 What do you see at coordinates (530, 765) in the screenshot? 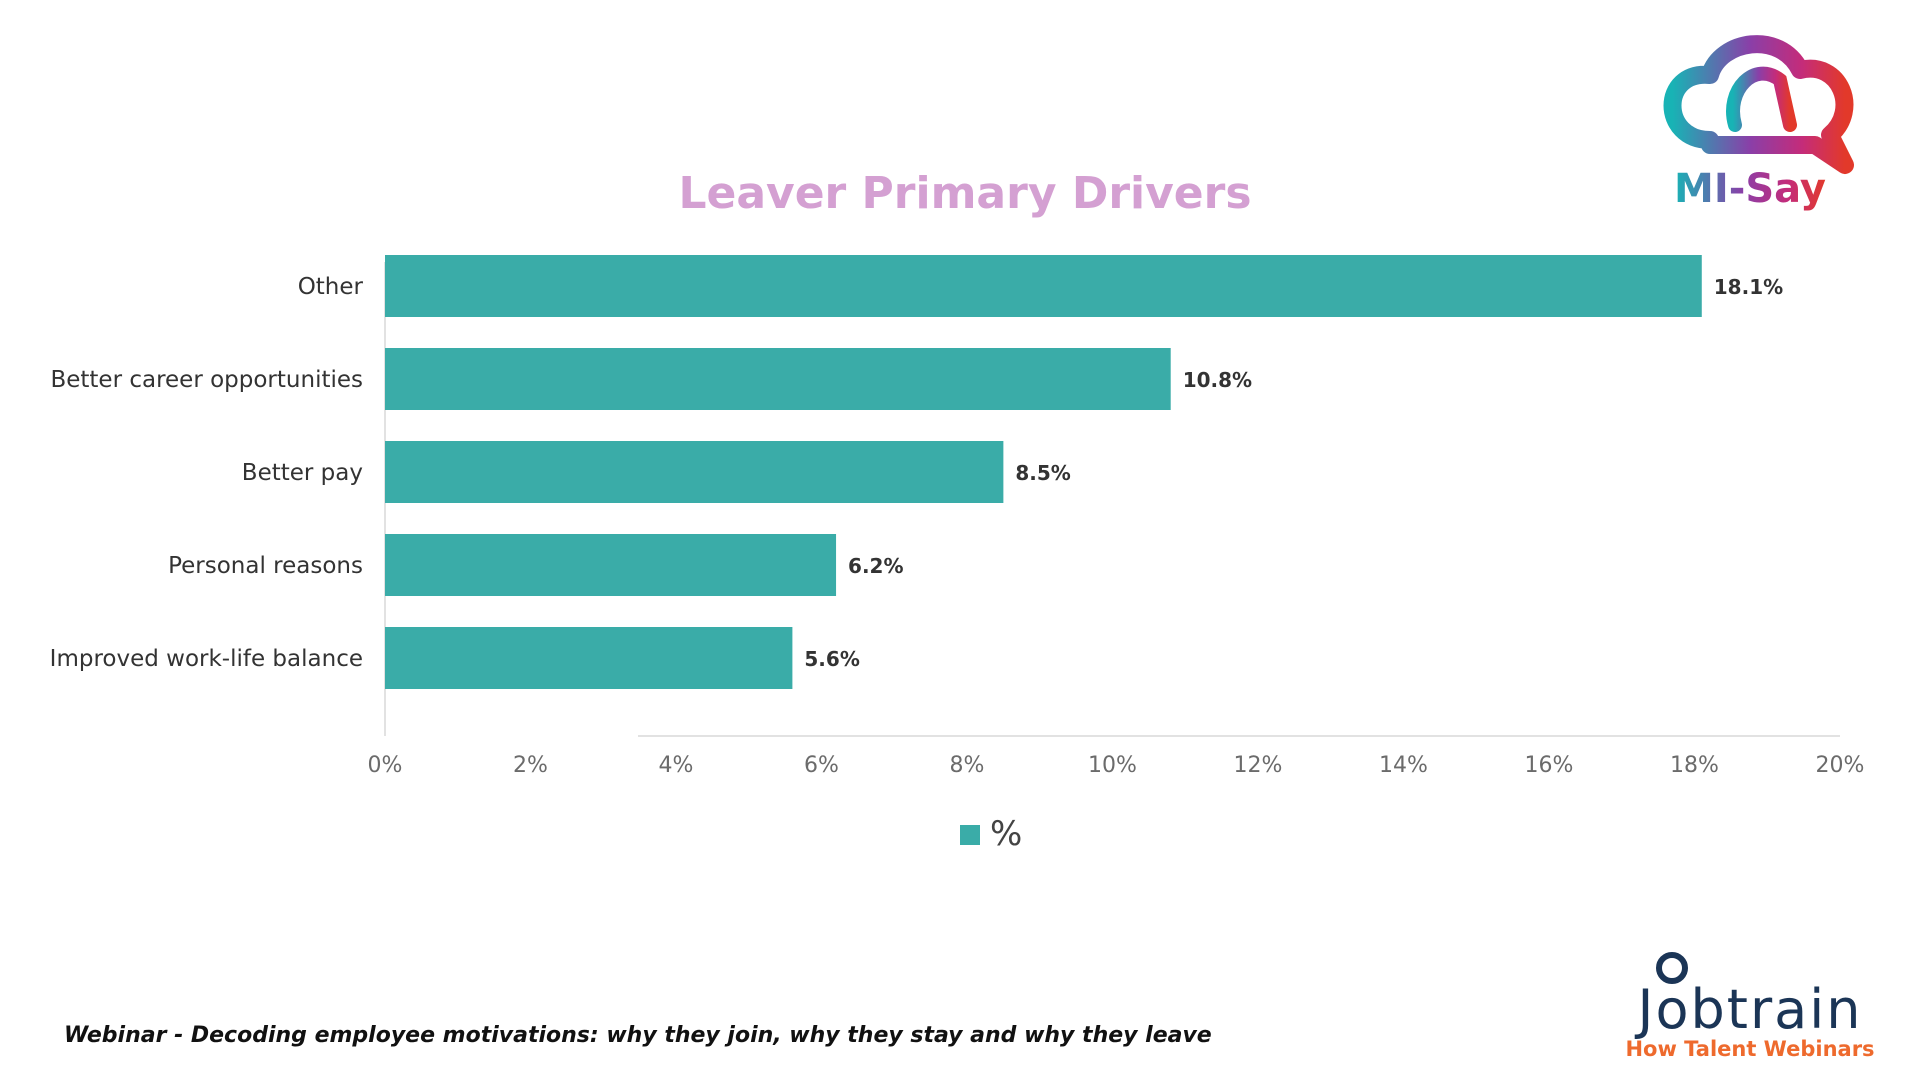
I see `x-tick-label: 2%` at bounding box center [530, 765].